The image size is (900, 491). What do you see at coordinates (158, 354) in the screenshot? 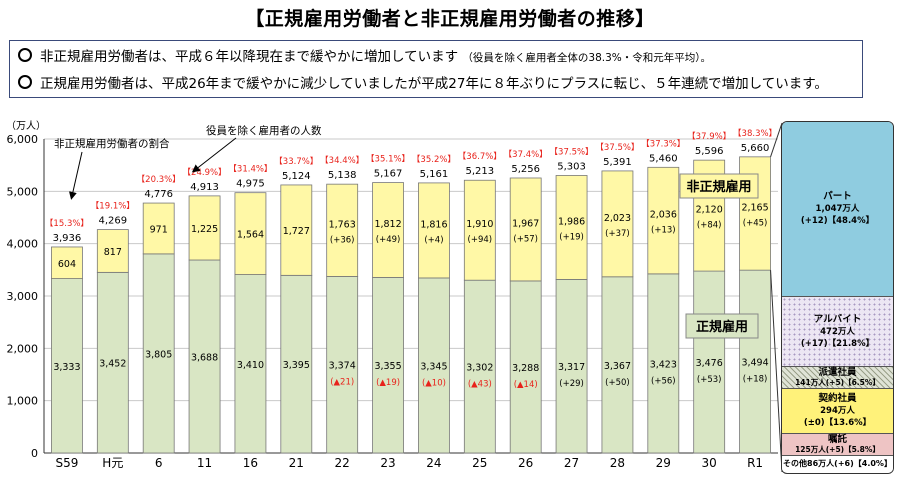
I see `regular-value-label: 3,805` at bounding box center [158, 354].